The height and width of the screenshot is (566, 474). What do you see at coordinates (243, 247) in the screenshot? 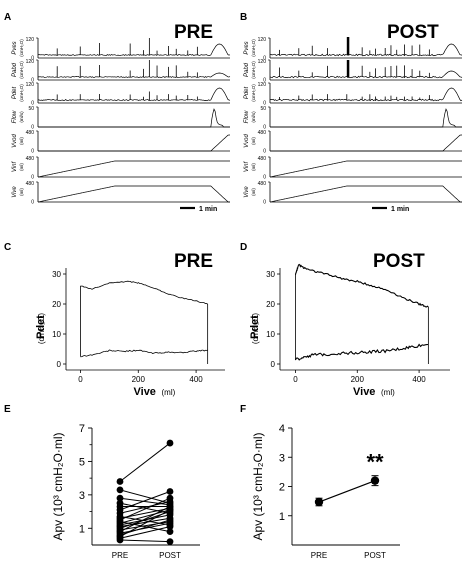
I see `panel-label-D: D` at bounding box center [243, 247].